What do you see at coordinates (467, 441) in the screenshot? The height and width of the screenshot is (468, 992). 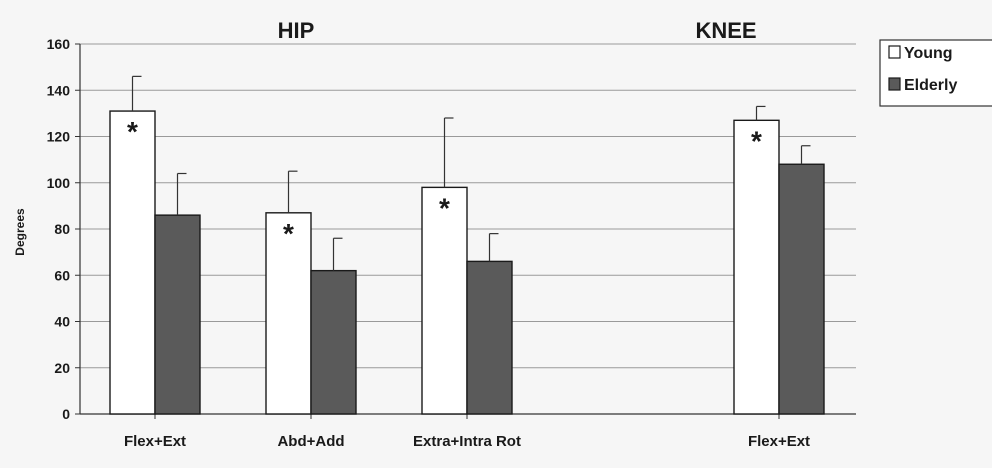 I see `x-category-label: Extra+Intra Rot` at bounding box center [467, 441].